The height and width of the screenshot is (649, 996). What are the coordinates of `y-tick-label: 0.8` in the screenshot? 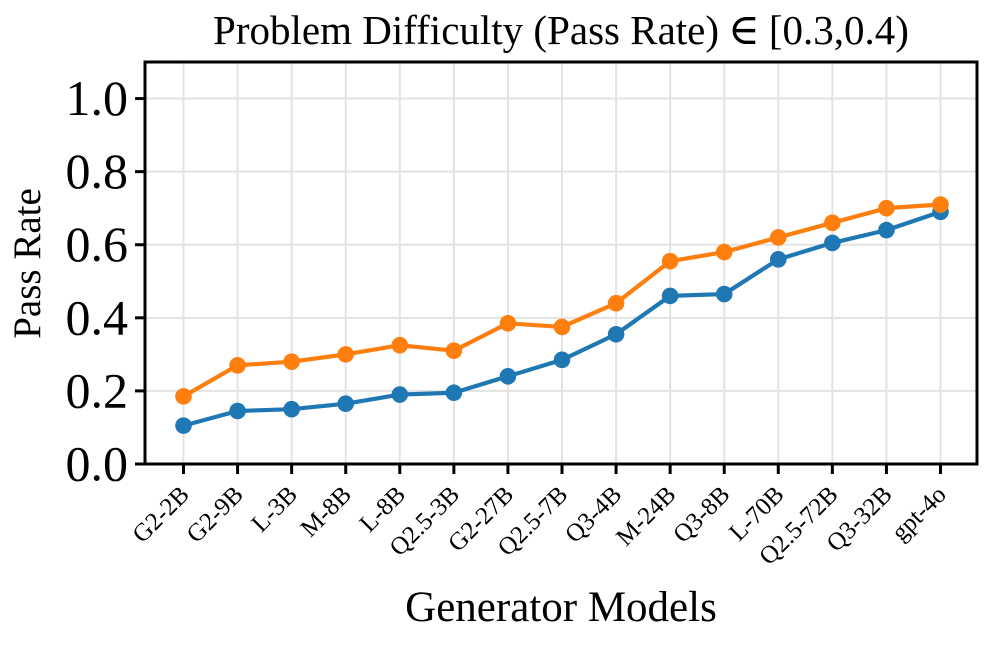 It's located at (97, 171).